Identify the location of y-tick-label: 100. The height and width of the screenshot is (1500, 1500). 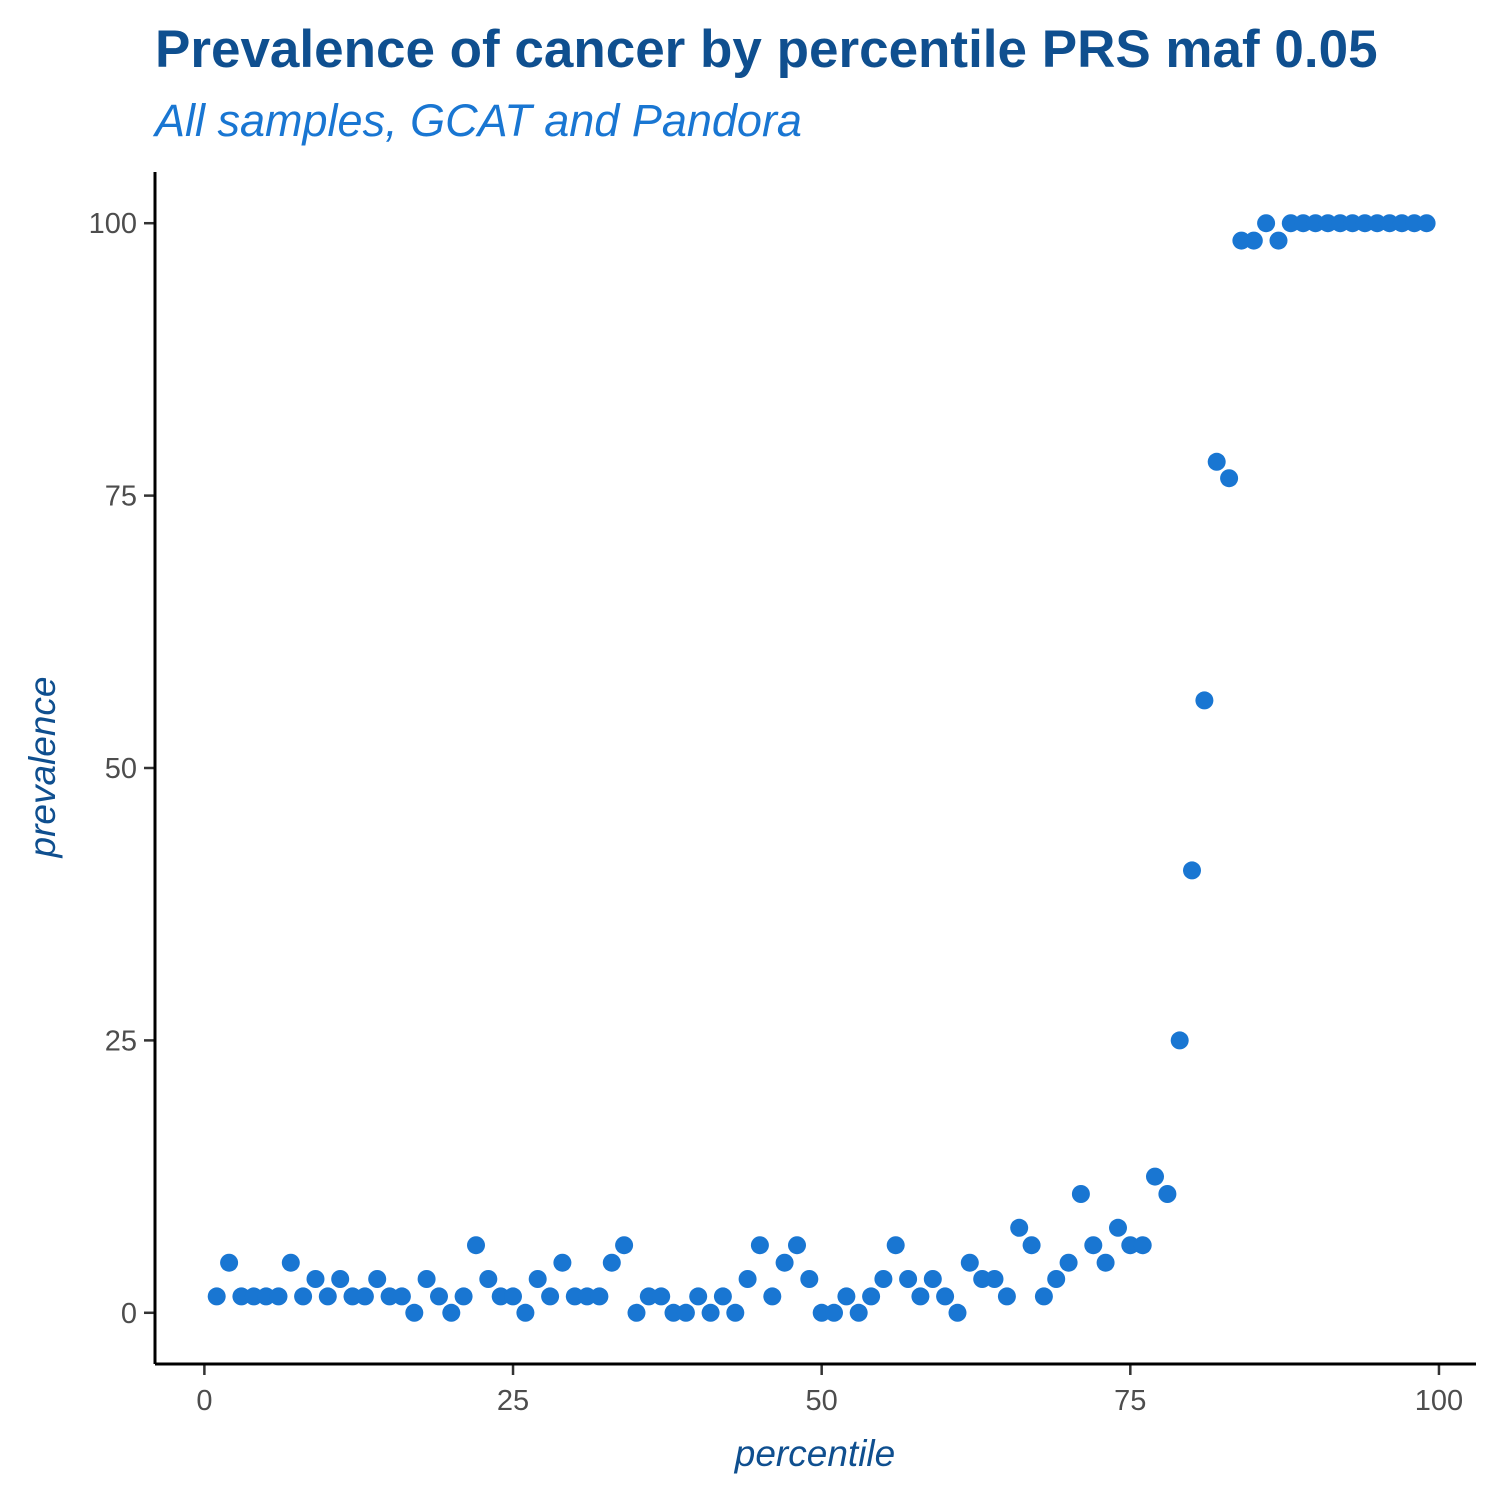
(113, 224).